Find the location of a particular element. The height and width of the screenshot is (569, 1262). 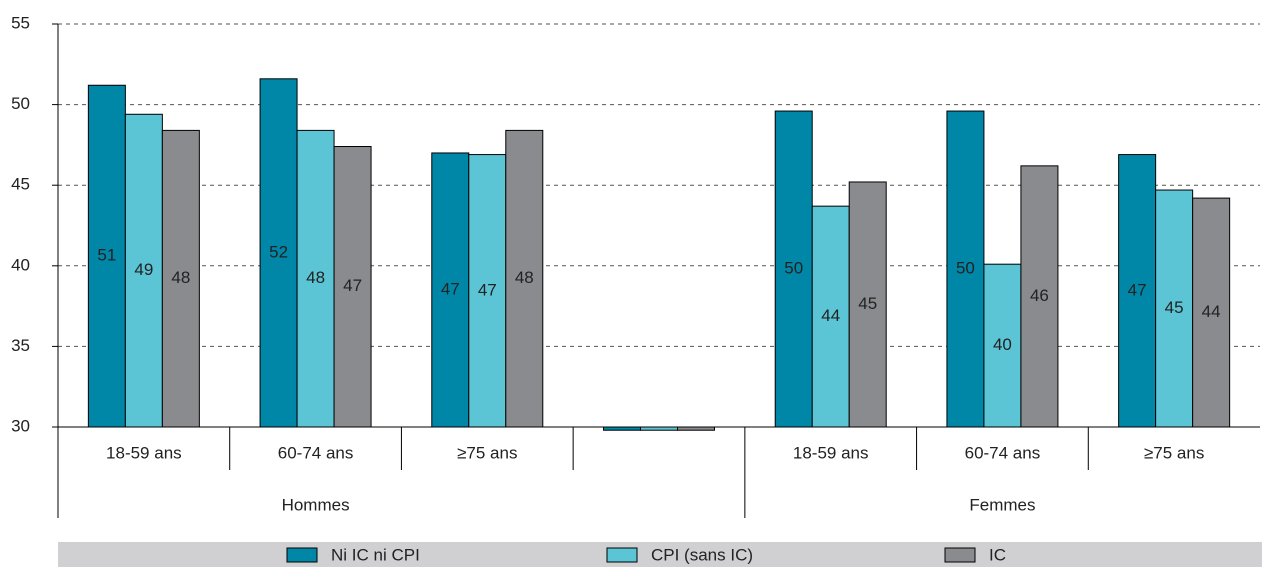

value-label: 51 is located at coordinates (106, 255).